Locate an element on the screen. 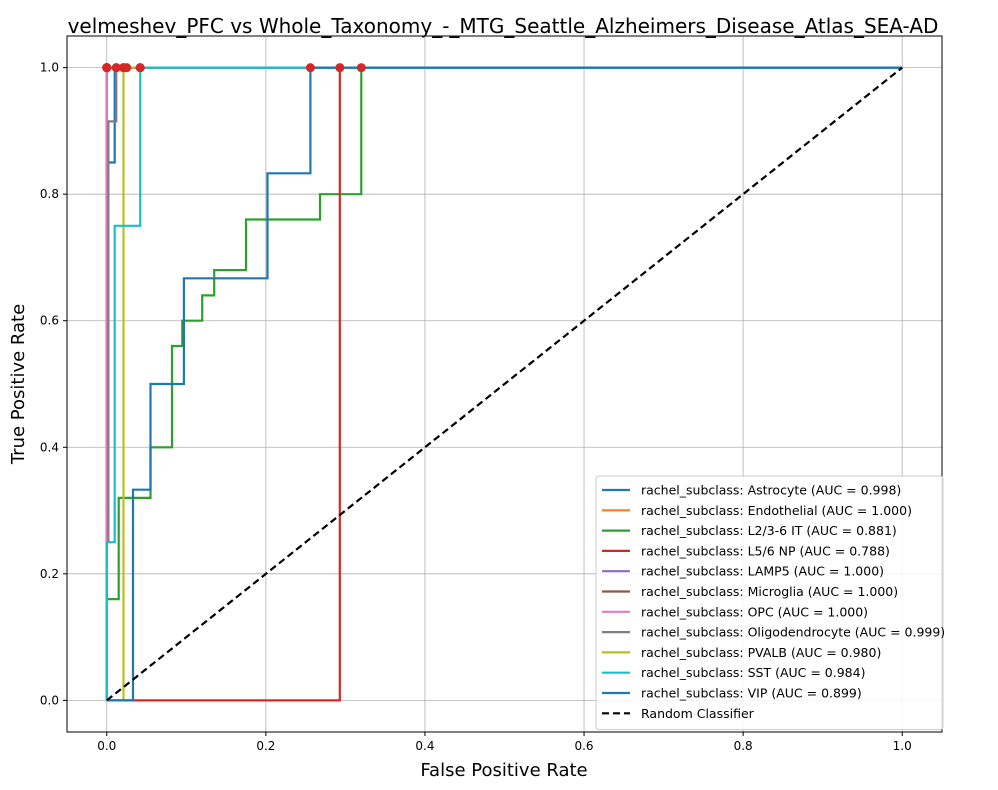  x-tick-label-0: 0.0 is located at coordinates (106, 746).